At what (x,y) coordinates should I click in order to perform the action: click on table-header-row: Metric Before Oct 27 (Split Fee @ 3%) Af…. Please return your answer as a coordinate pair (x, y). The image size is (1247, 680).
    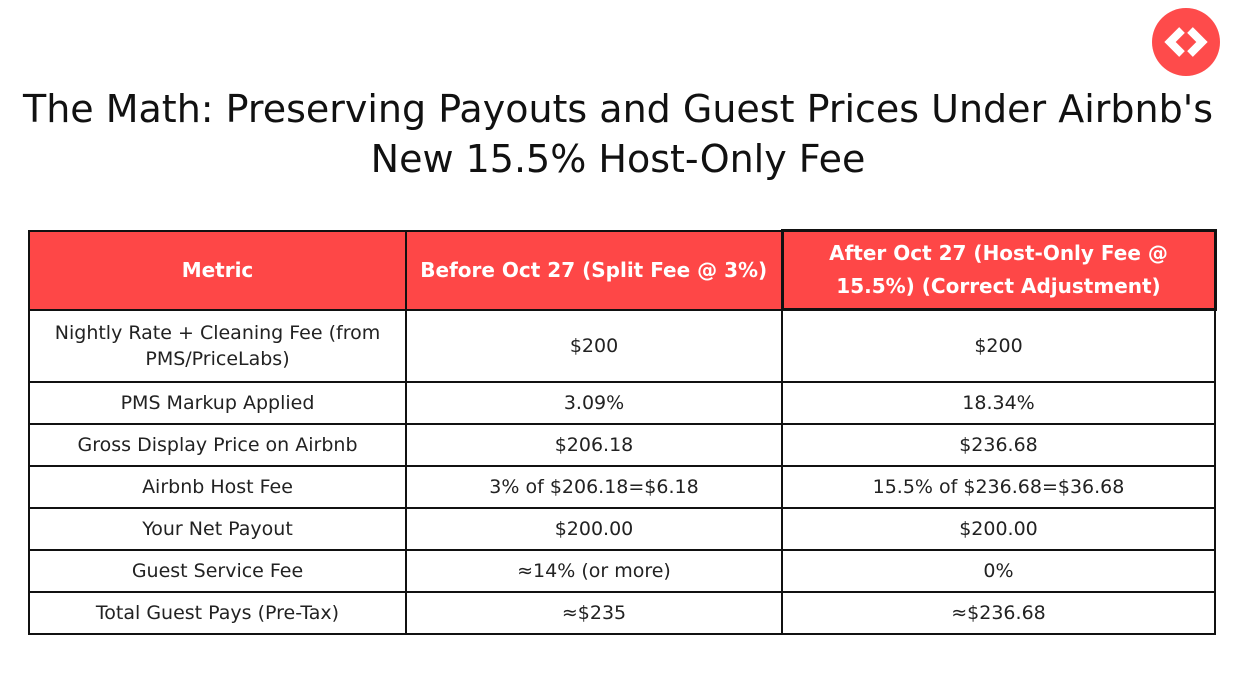
    Looking at the image, I should click on (622, 270).